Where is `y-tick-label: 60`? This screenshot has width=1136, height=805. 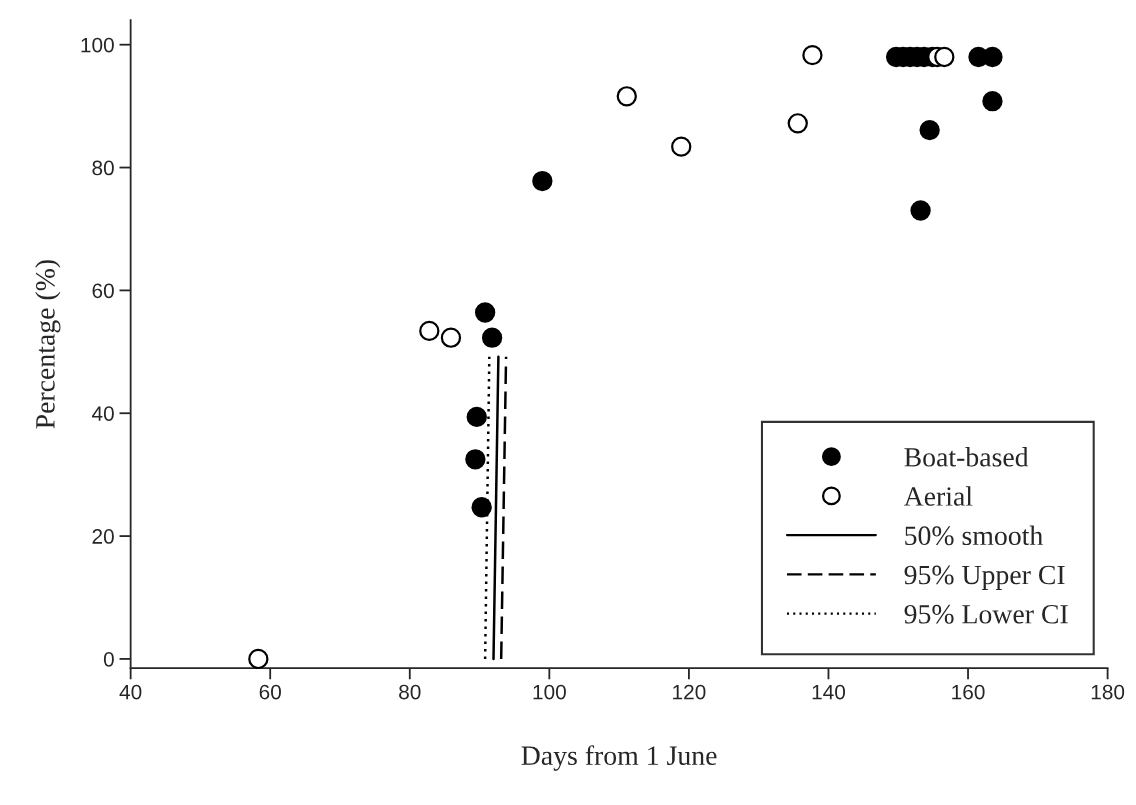
y-tick-label: 60 is located at coordinates (103, 291).